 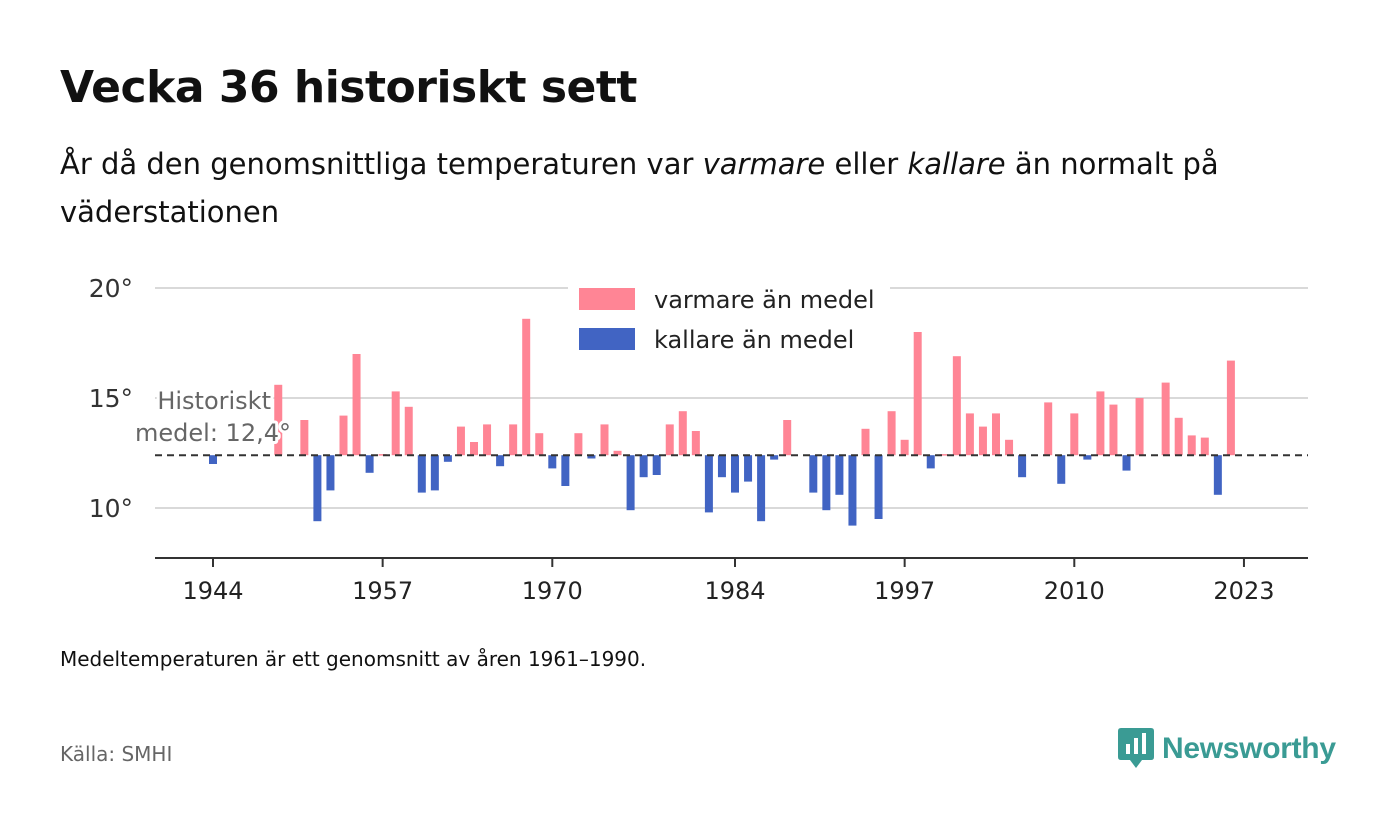 I want to click on chart-title: Vecka 36 historiskt sett, so click(x=348, y=87).